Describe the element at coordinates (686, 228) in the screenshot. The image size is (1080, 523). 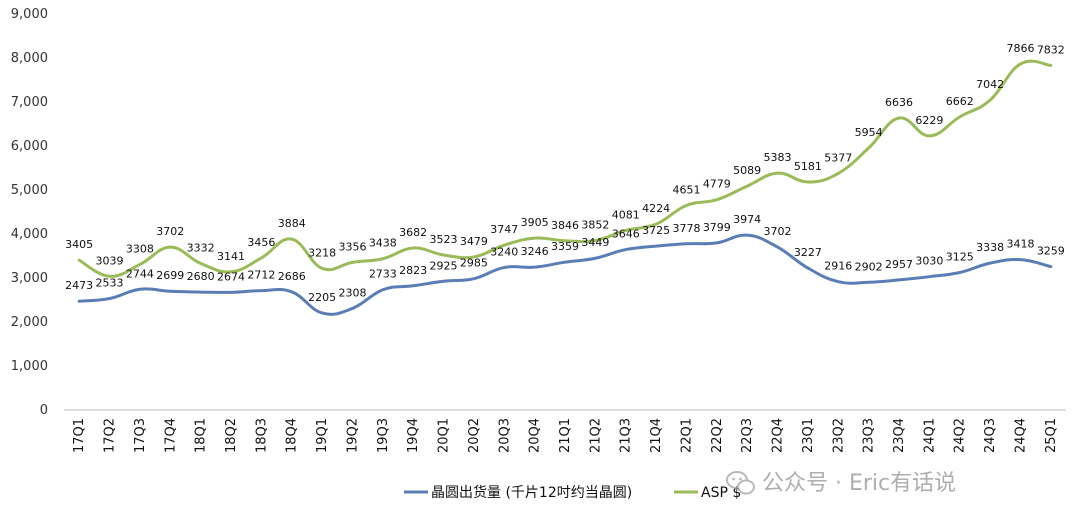
I see `data-label-wafer-shipment: 3778` at that location.